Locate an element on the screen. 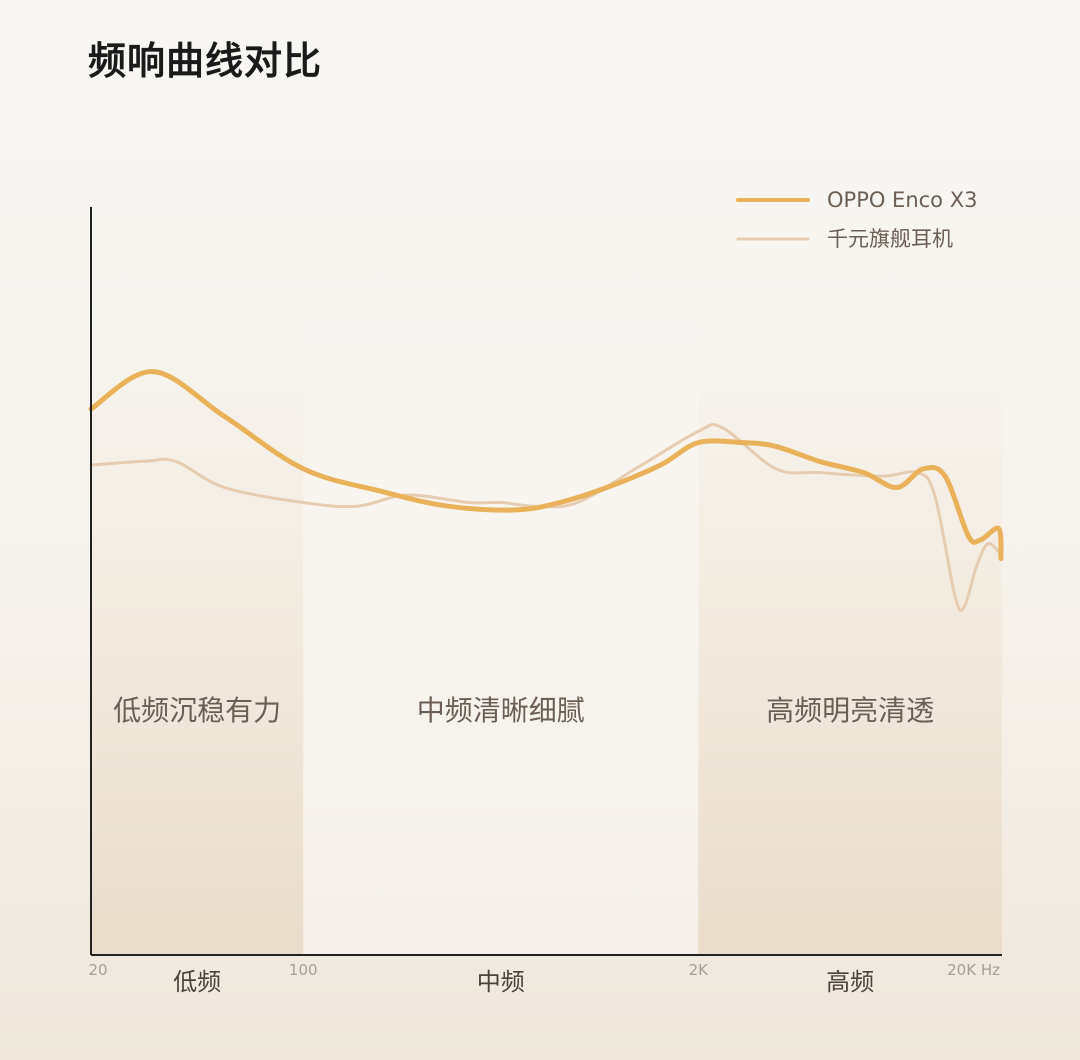 The width and height of the screenshot is (1080, 1060). band-label-3: 高频明亮清透 is located at coordinates (850, 710).